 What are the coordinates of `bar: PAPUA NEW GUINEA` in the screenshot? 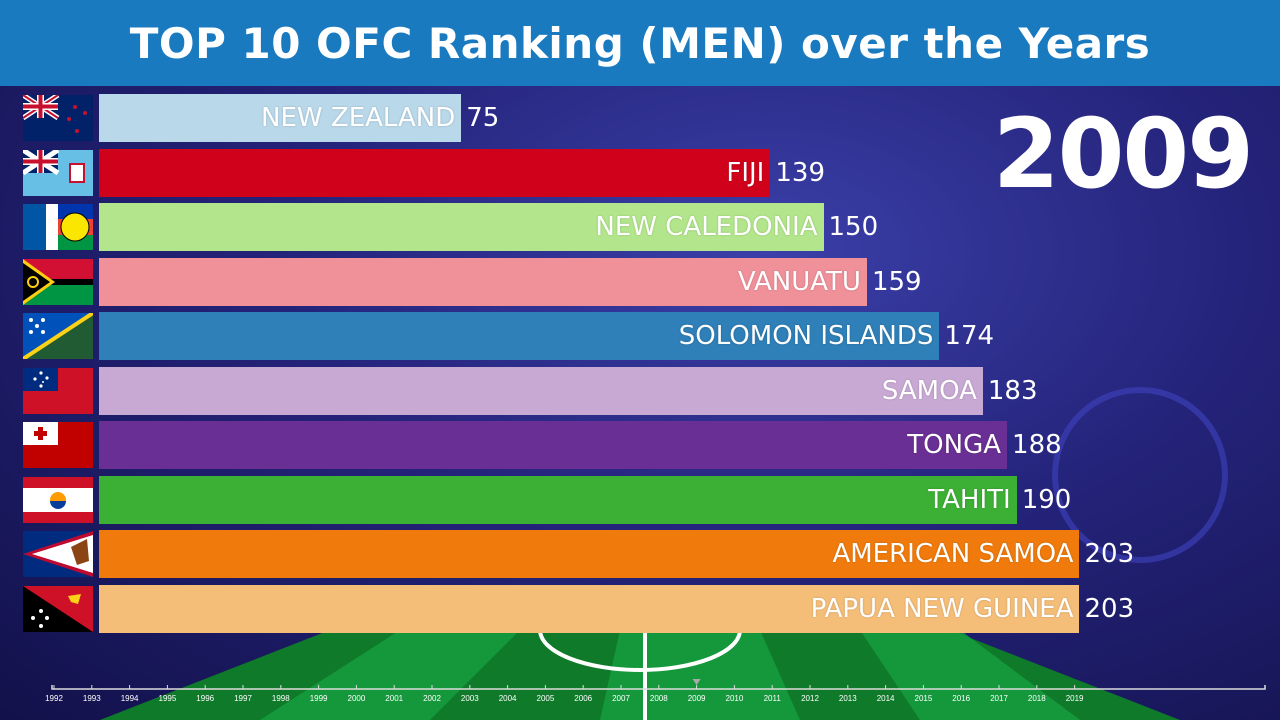 It's located at (589, 608).